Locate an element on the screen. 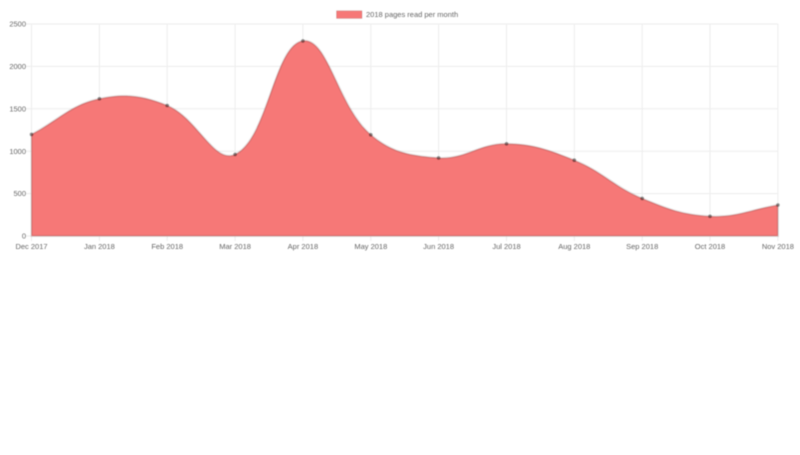  svg-text: 2018 pages read per month is located at coordinates (412, 14).